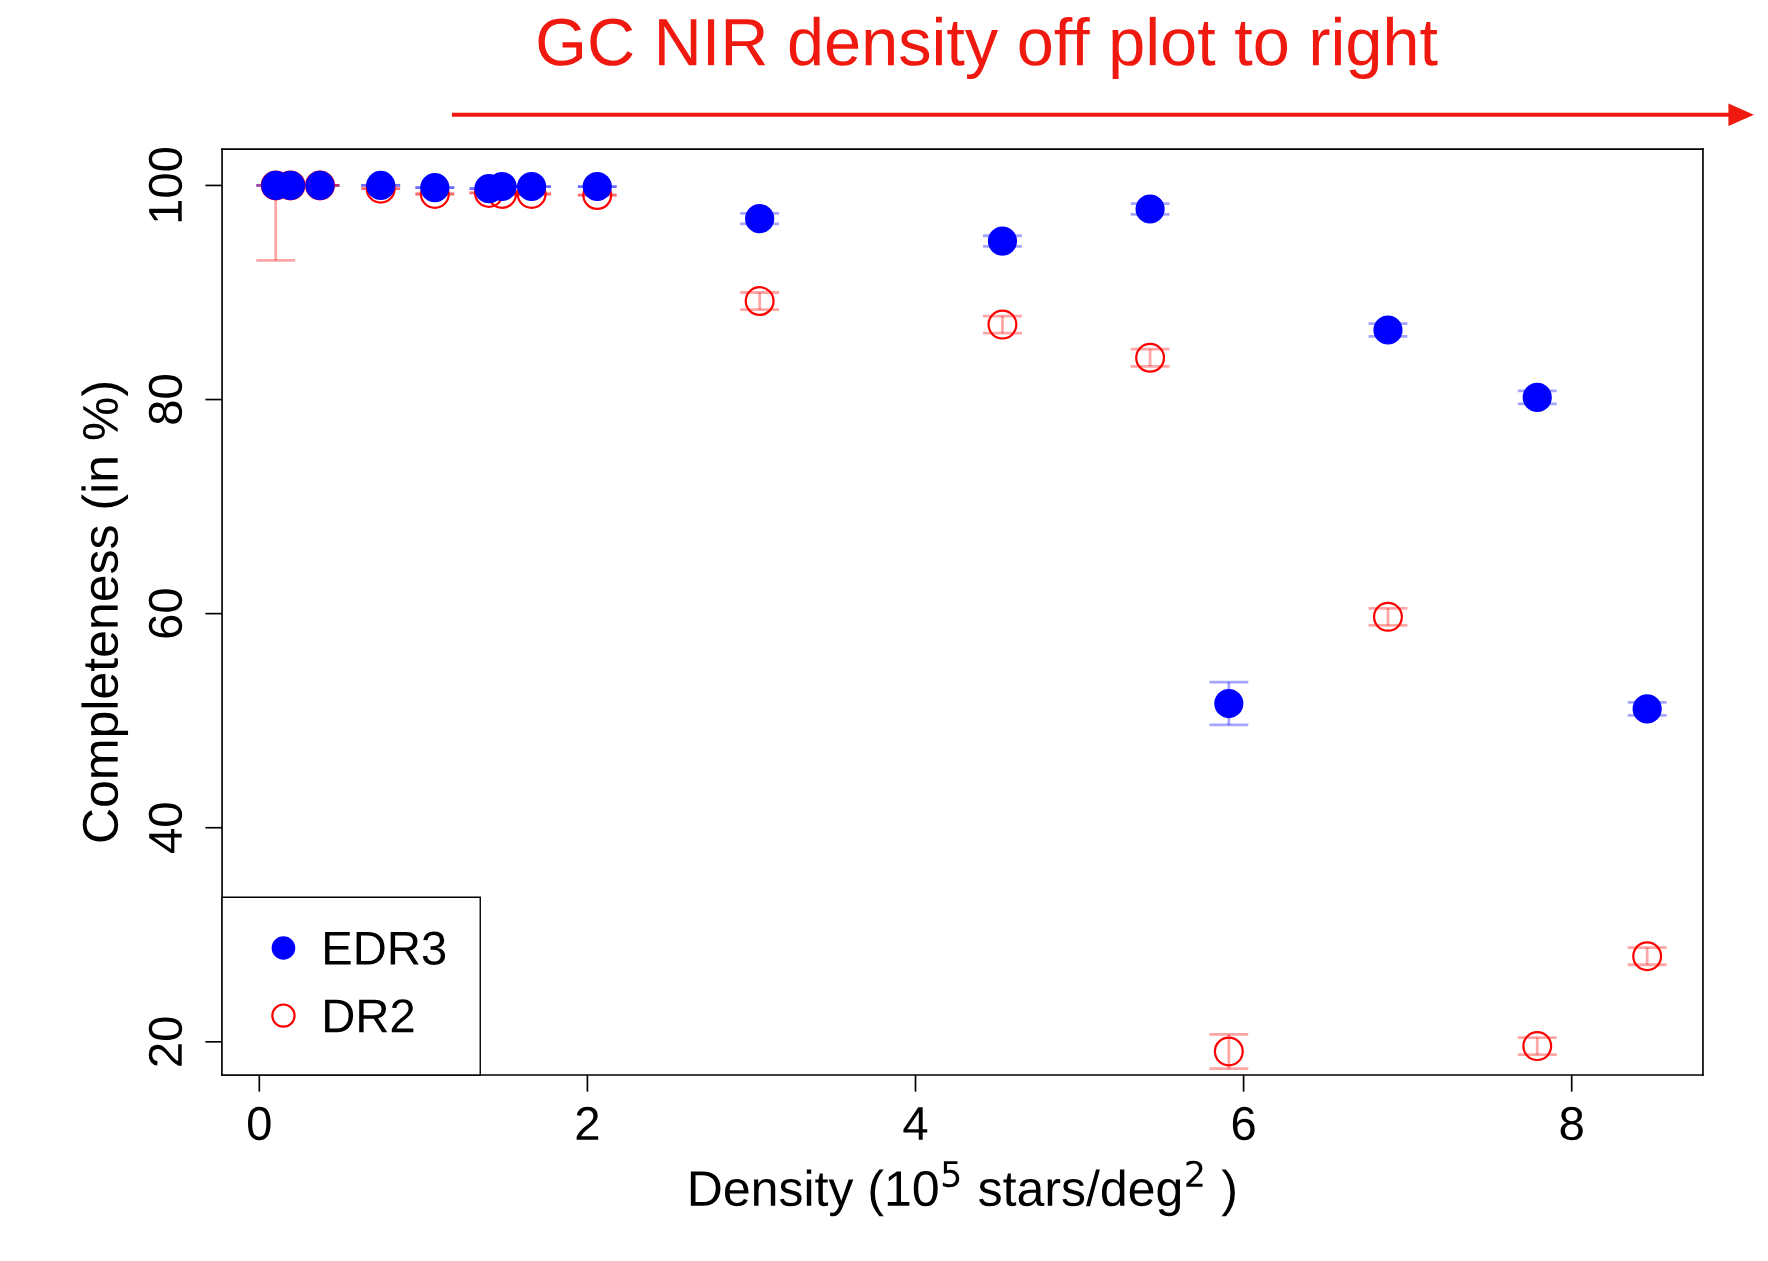 This screenshot has width=1768, height=1261. What do you see at coordinates (369, 1016) in the screenshot?
I see `legend-label: DR2` at bounding box center [369, 1016].